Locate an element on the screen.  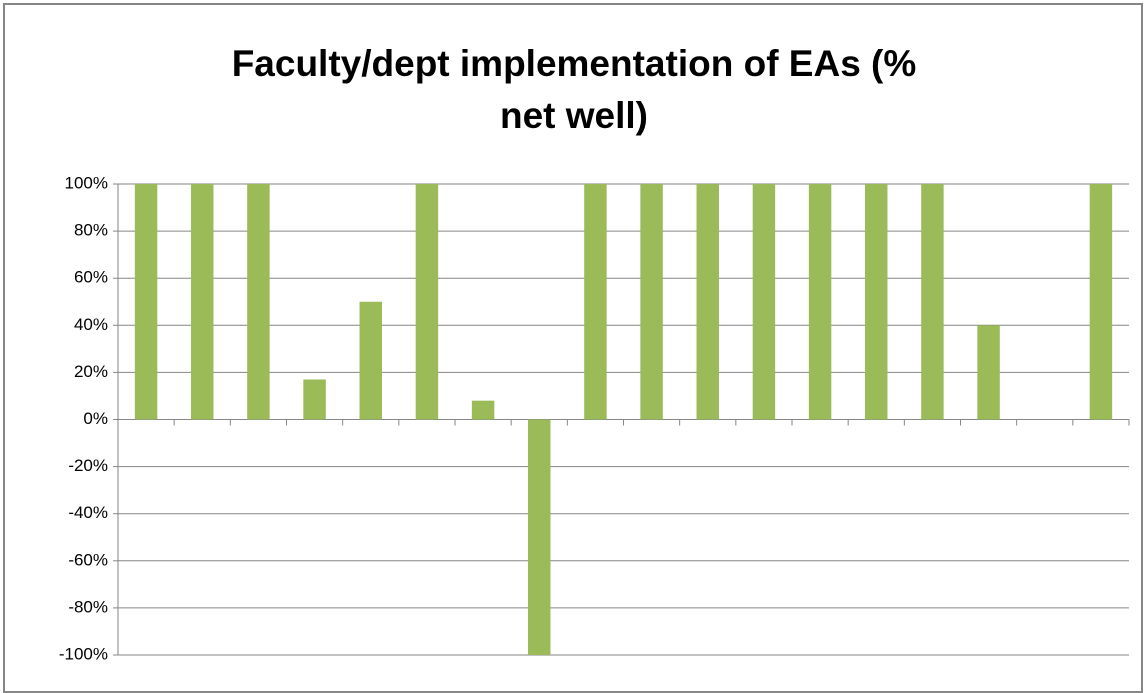
y-tick-label: 100% is located at coordinates (86, 182).